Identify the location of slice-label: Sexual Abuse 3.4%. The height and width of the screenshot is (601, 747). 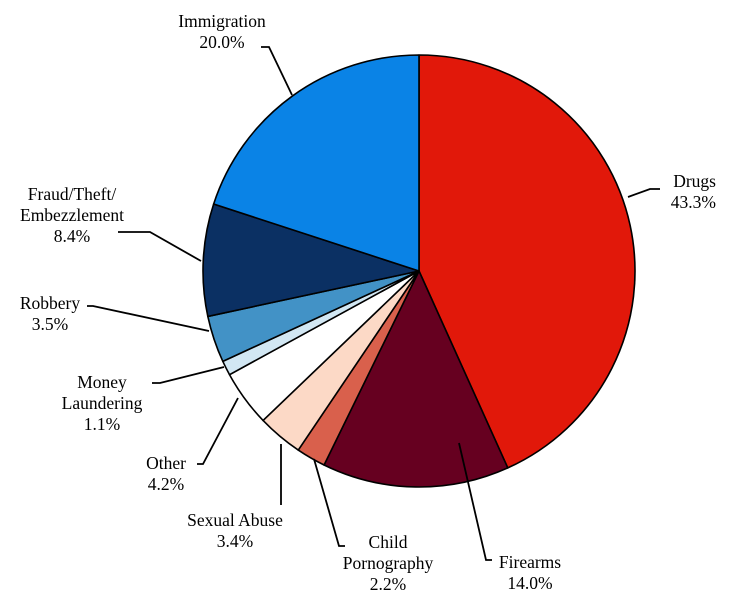
(235, 530).